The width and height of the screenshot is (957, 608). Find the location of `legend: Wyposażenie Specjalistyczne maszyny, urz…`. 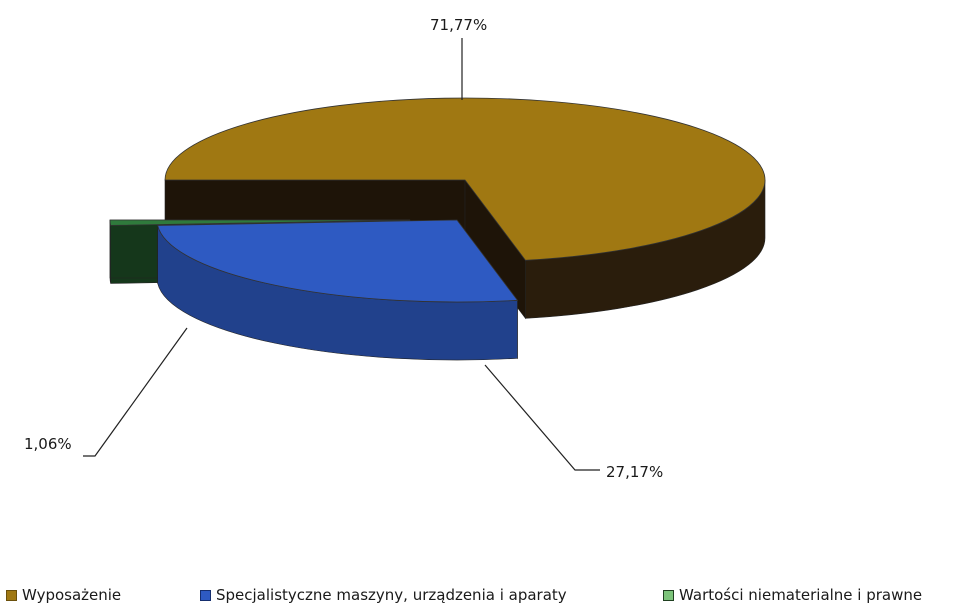

legend: Wyposażenie Specjalistyczne maszyny, urz… is located at coordinates (478, 597).